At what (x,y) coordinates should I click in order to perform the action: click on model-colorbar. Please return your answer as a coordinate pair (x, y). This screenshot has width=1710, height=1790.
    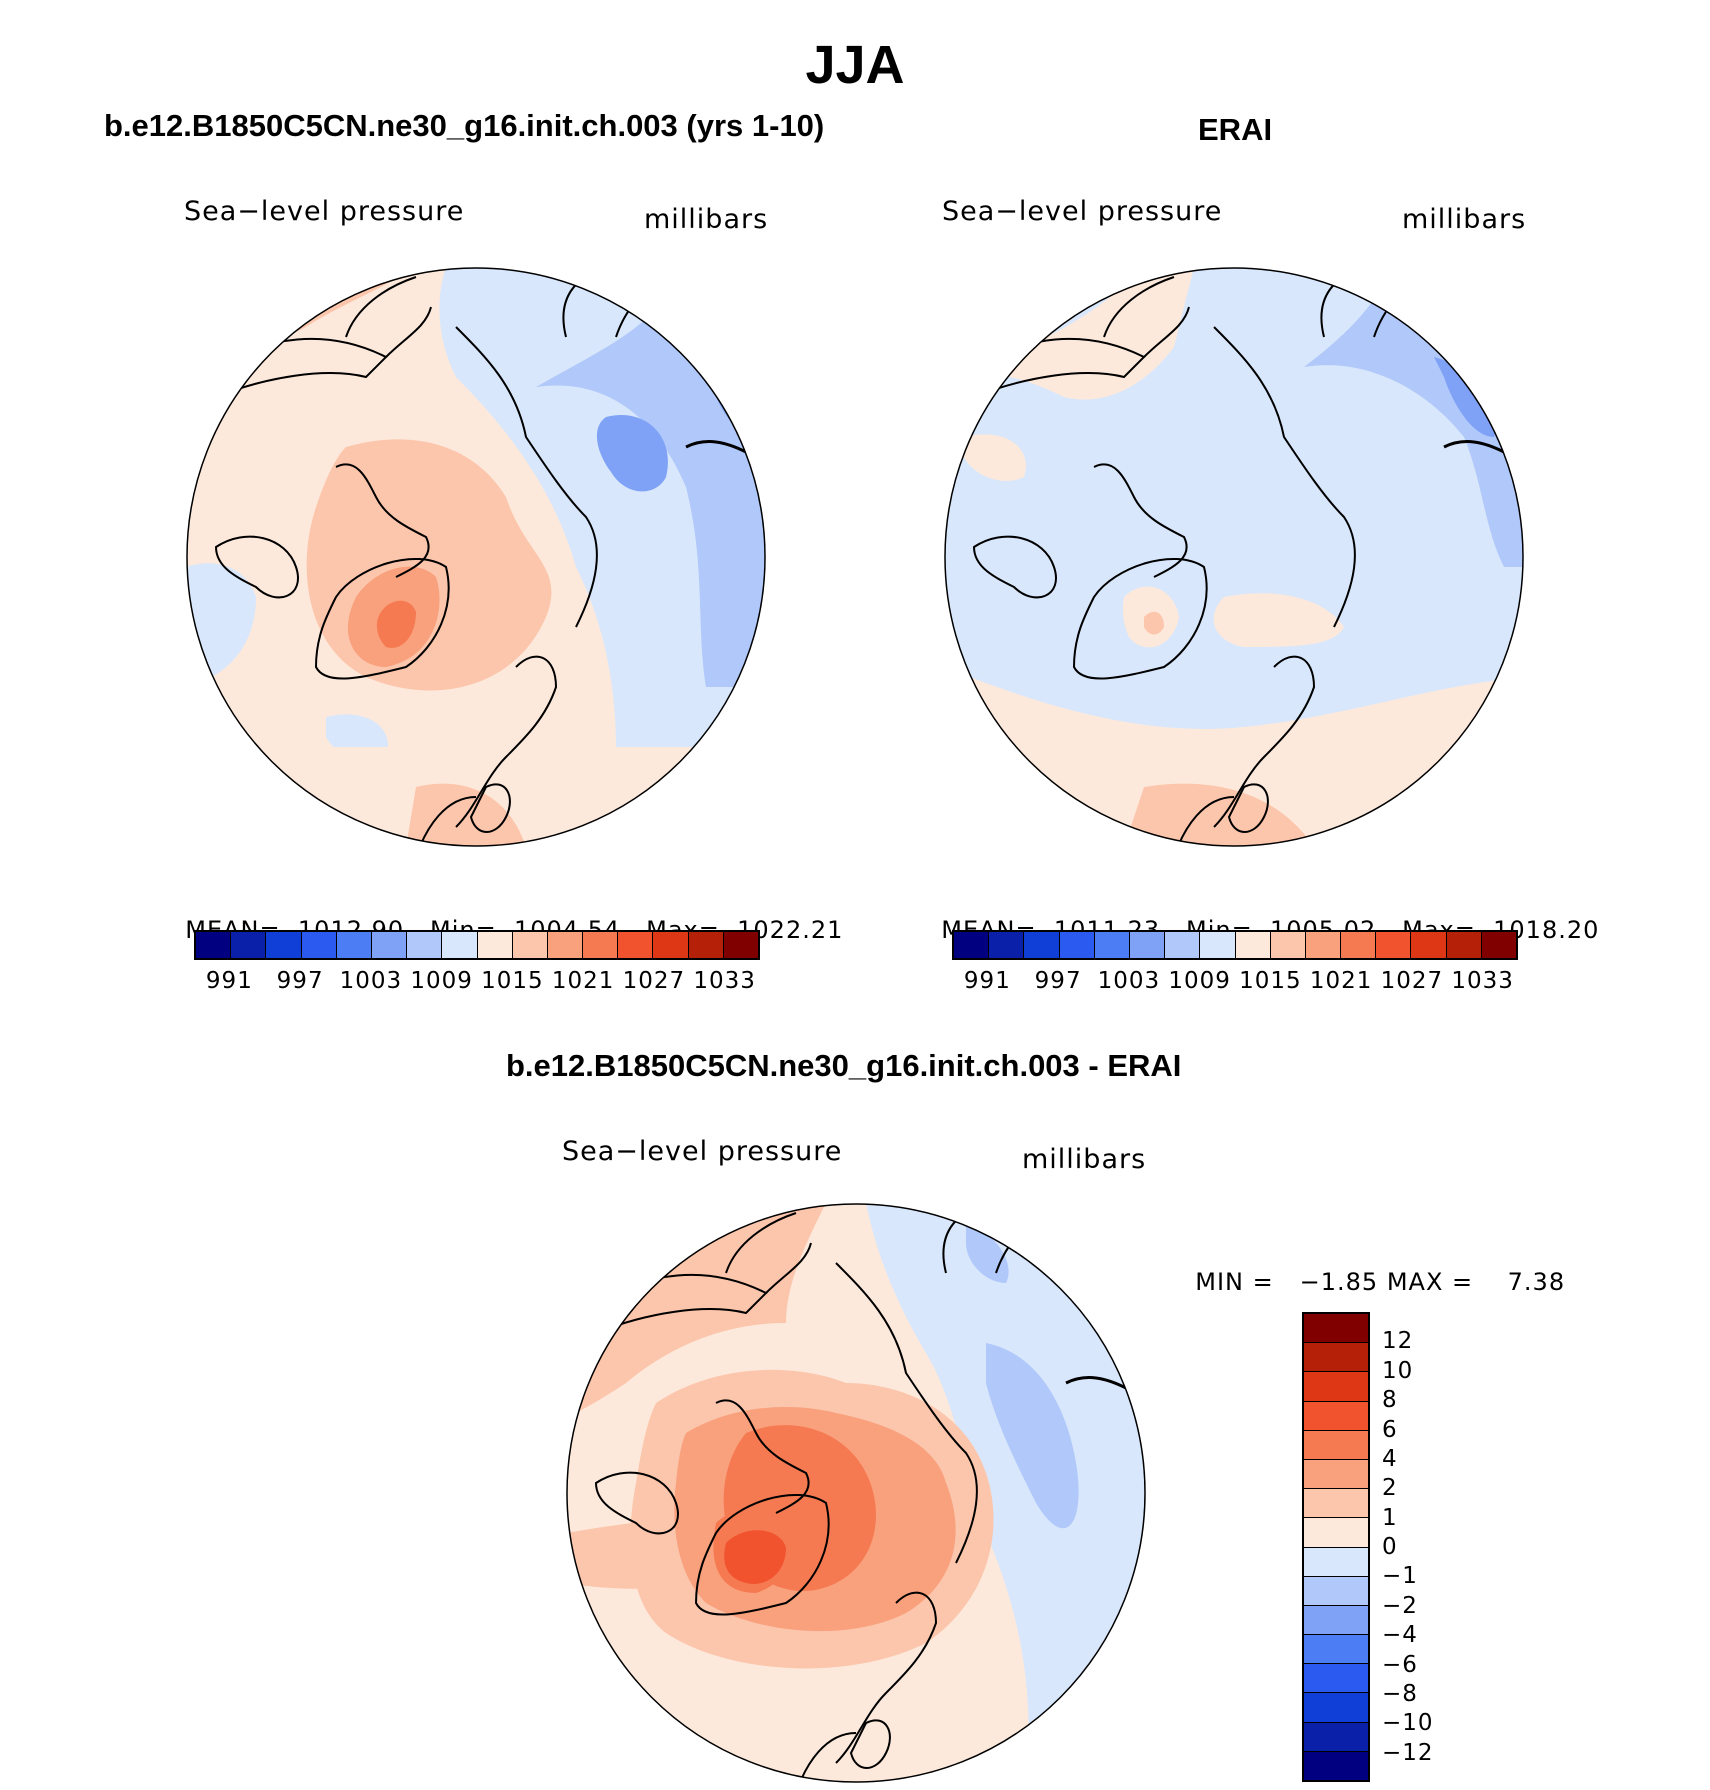
    Looking at the image, I should click on (477, 945).